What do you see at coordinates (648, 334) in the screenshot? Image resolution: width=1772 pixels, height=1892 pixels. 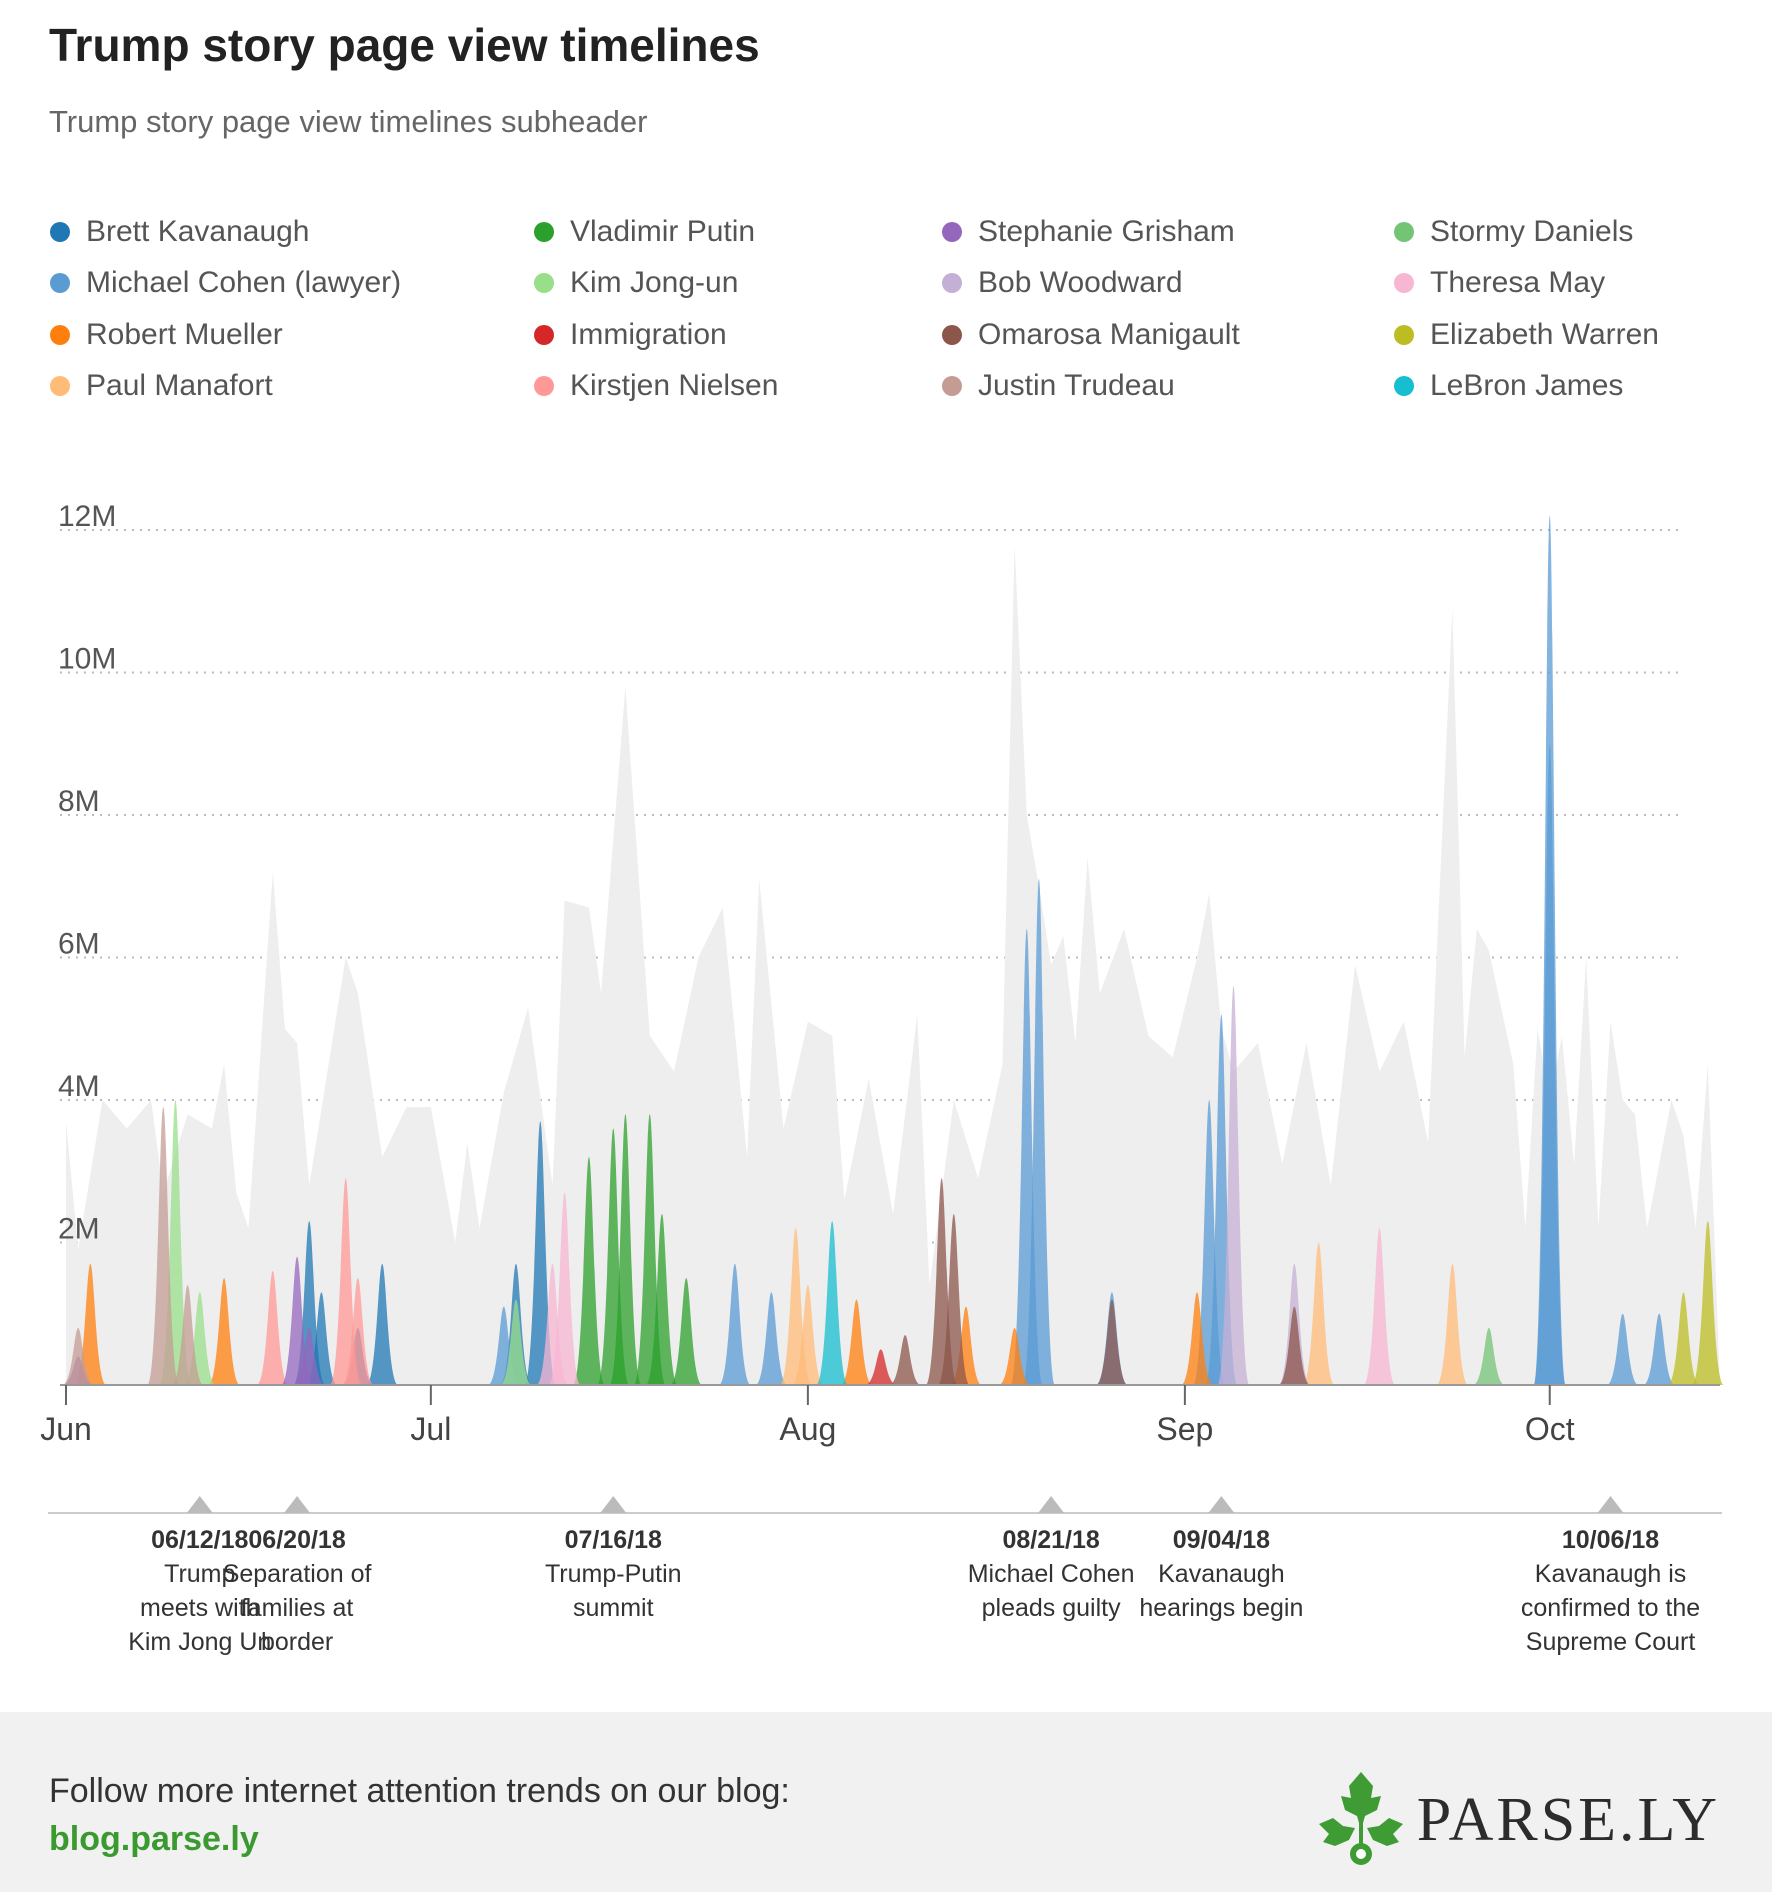 I see `legend-label: Immigration` at bounding box center [648, 334].